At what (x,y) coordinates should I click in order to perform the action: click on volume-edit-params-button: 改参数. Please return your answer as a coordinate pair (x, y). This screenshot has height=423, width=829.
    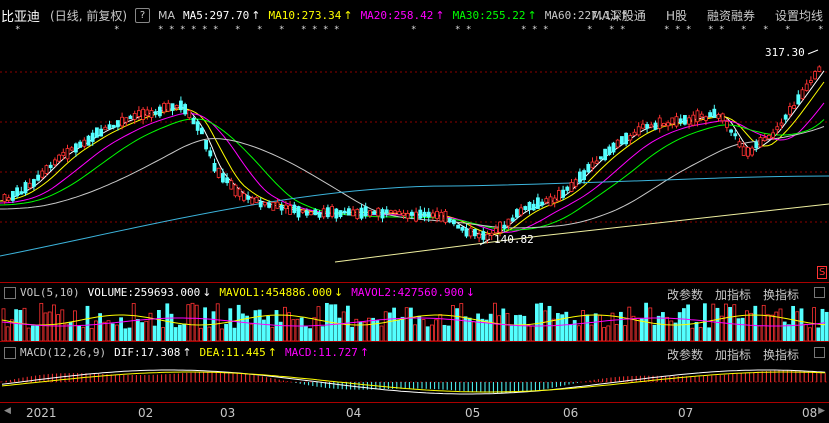
    Looking at the image, I should click on (684, 295).